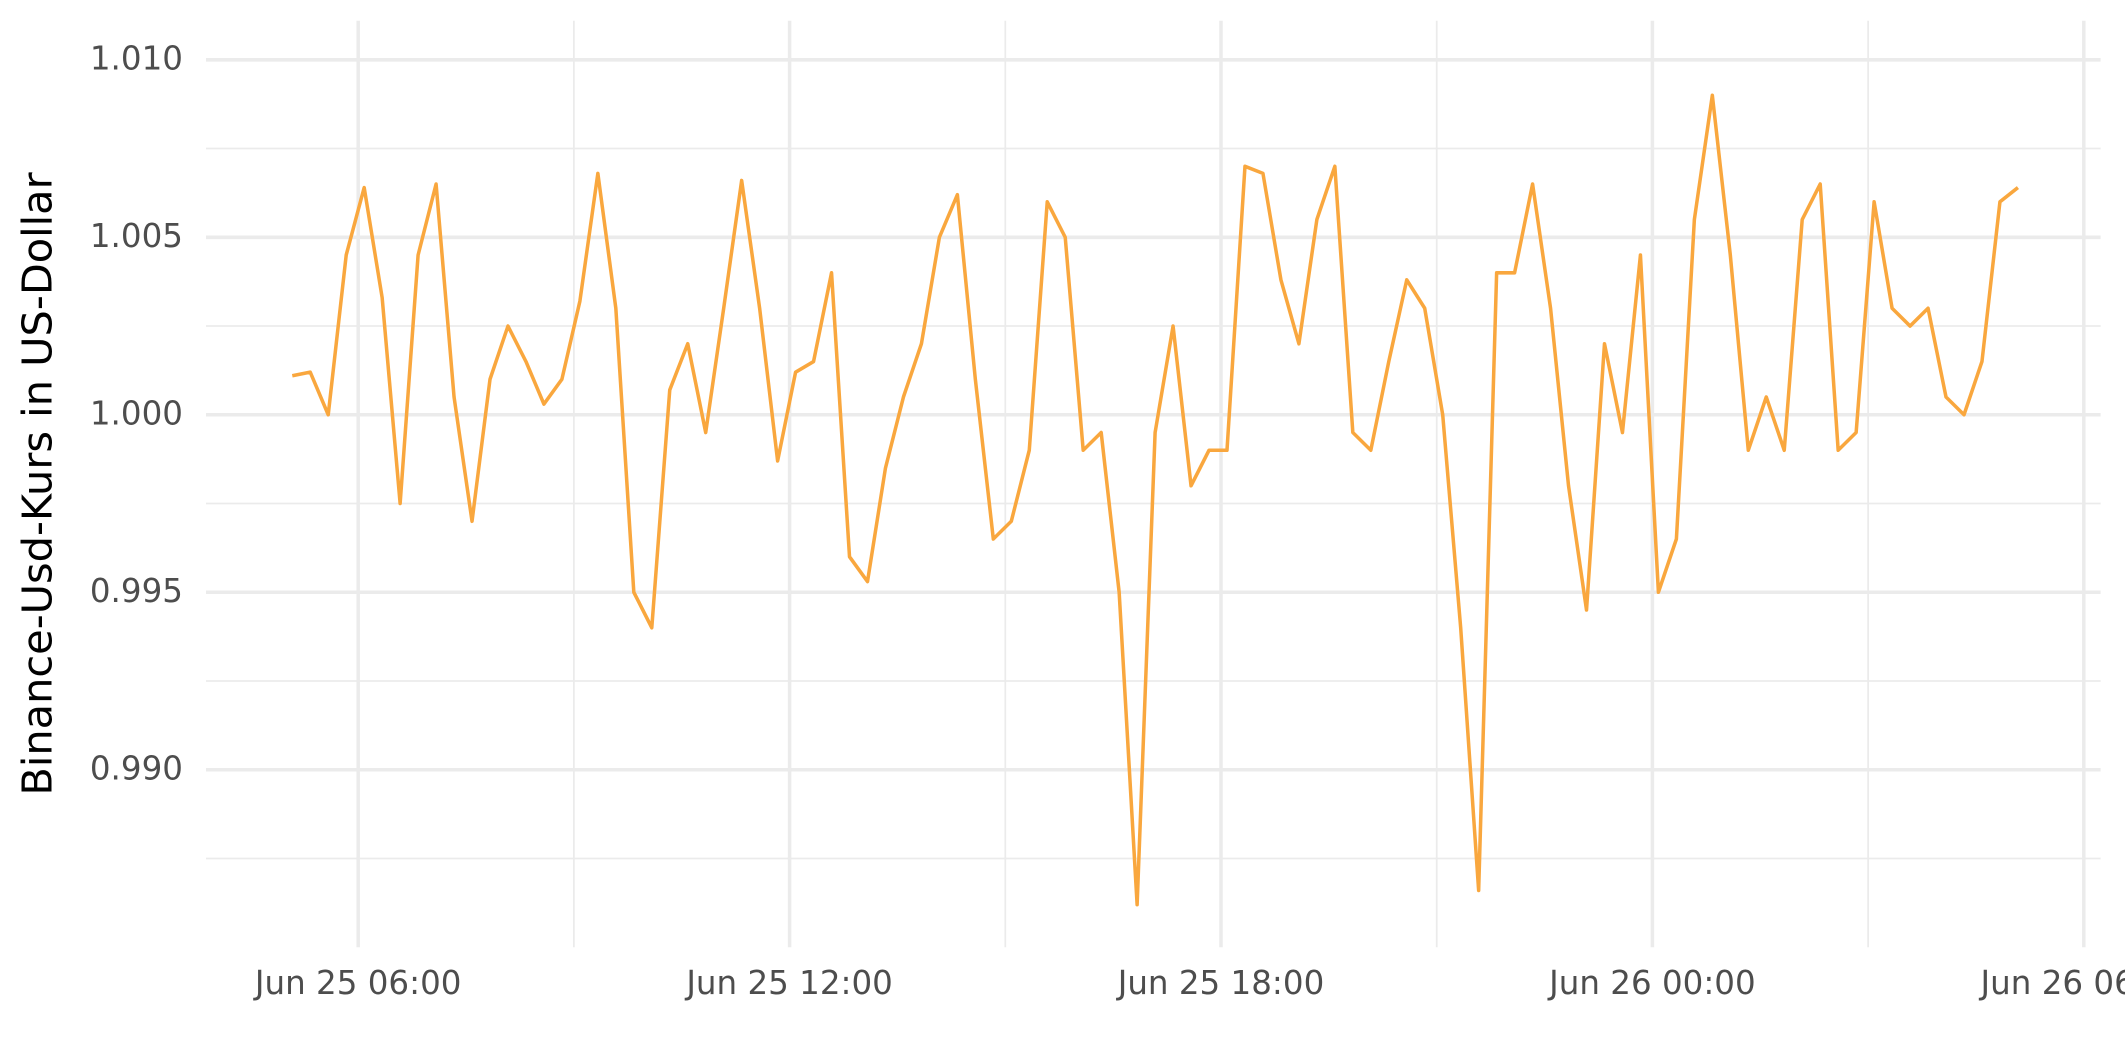 The height and width of the screenshot is (1062, 2125). Describe the element at coordinates (136, 591) in the screenshot. I see `y-tick-label: 0.995` at that location.